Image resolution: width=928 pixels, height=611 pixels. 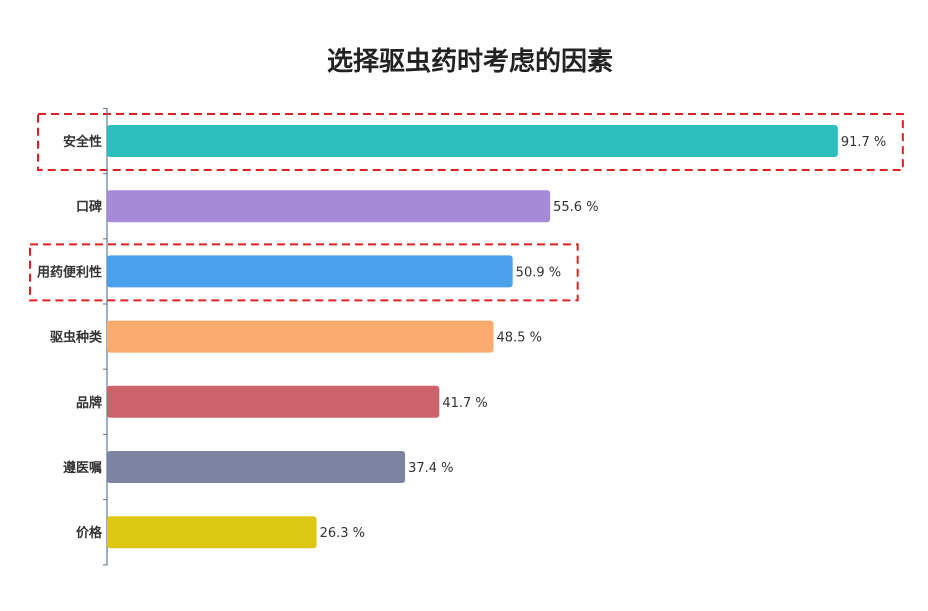 What do you see at coordinates (538, 272) in the screenshot?
I see `value-label: 50.9 %` at bounding box center [538, 272].